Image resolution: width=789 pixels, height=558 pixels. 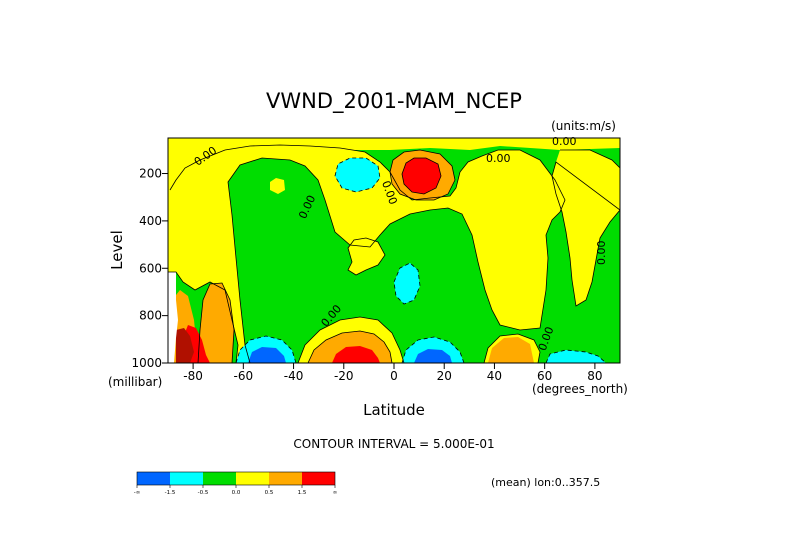 What do you see at coordinates (511, 350) in the screenshot?
I see `band-orange-north-surface` at bounding box center [511, 350].